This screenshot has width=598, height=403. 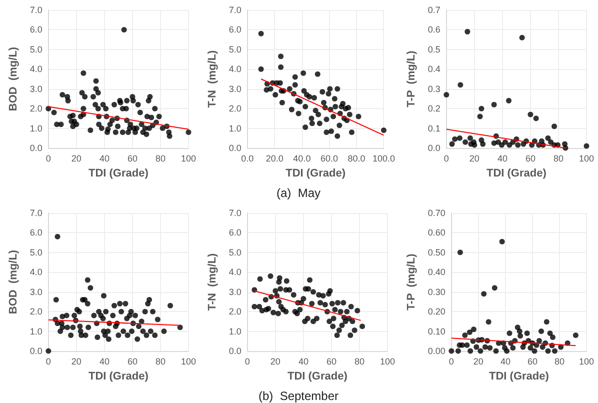 What do you see at coordinates (437, 213) in the screenshot?
I see `y-tick-label: 0.70` at bounding box center [437, 213].